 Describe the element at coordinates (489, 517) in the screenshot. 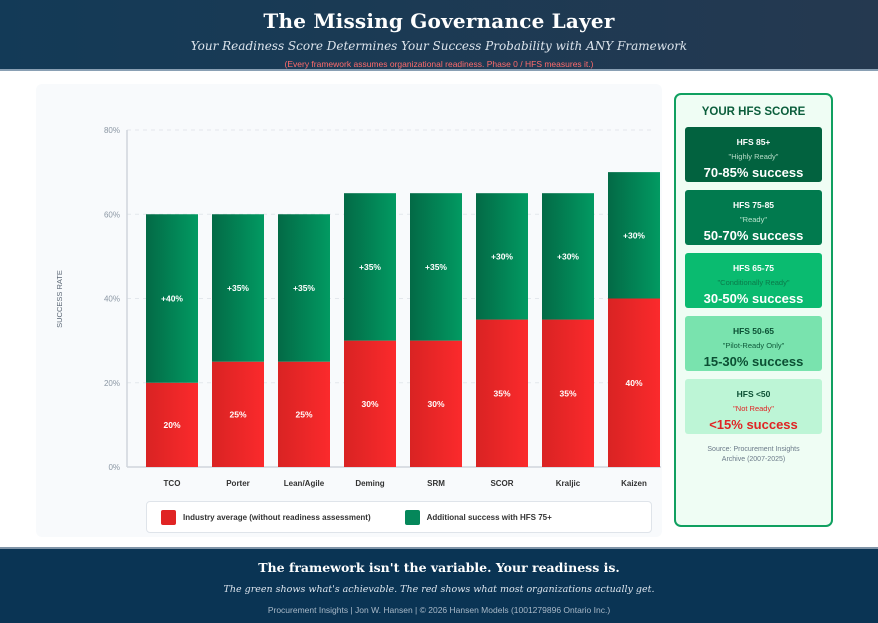

I see `legend-label: Additional success with HFS 75+` at that location.